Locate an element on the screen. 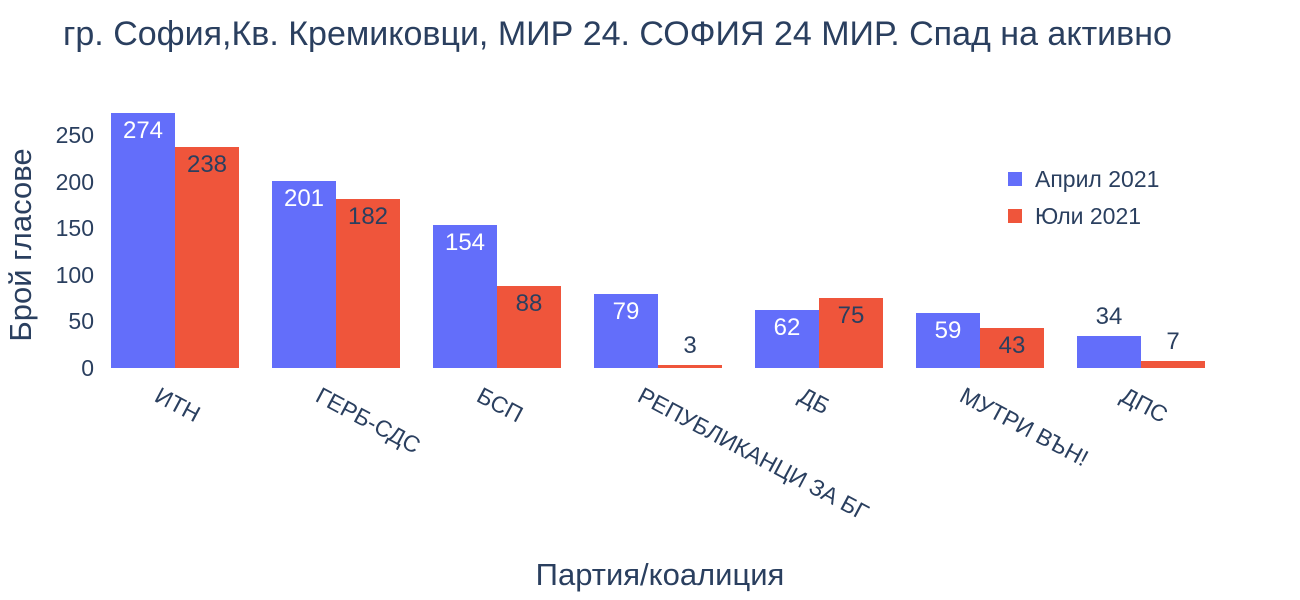 The height and width of the screenshot is (600, 1300). bar-value-label: 201 is located at coordinates (304, 198).